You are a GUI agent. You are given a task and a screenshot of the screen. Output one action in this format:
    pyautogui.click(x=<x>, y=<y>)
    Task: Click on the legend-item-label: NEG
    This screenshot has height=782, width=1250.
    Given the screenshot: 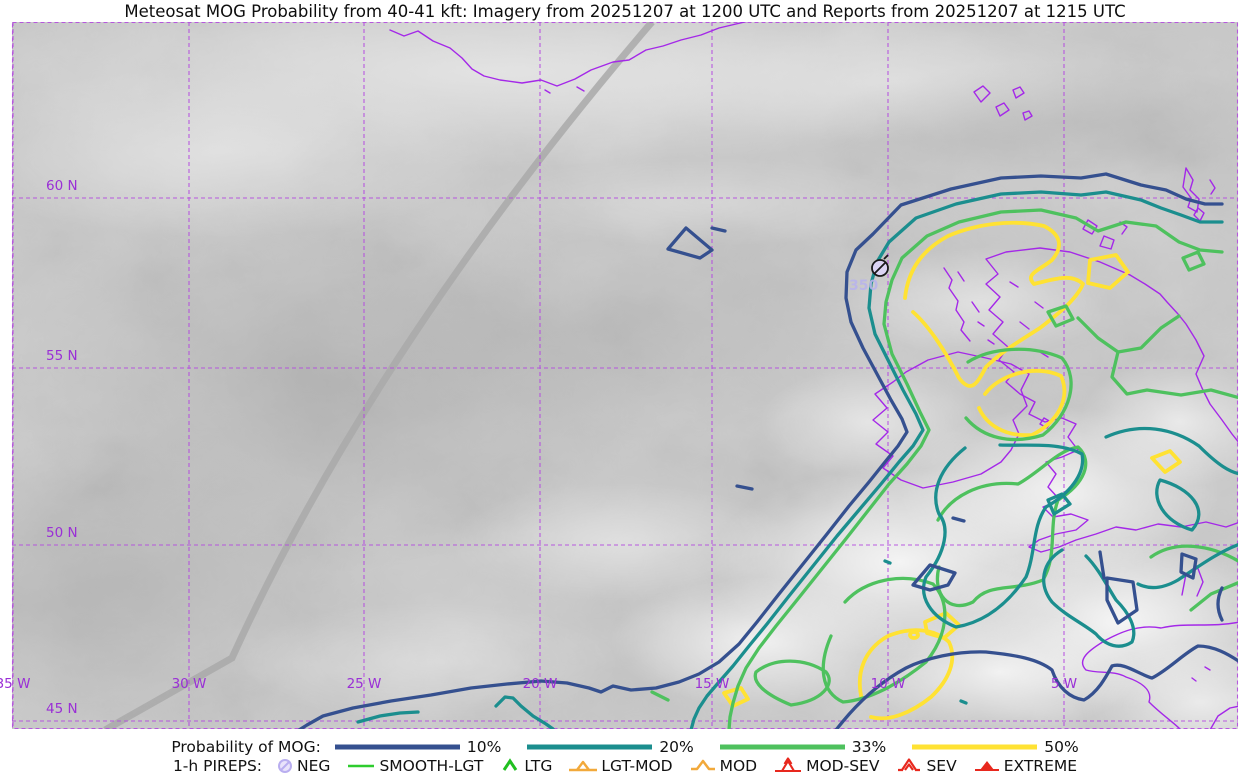 What is the action you would take?
    pyautogui.click(x=314, y=766)
    